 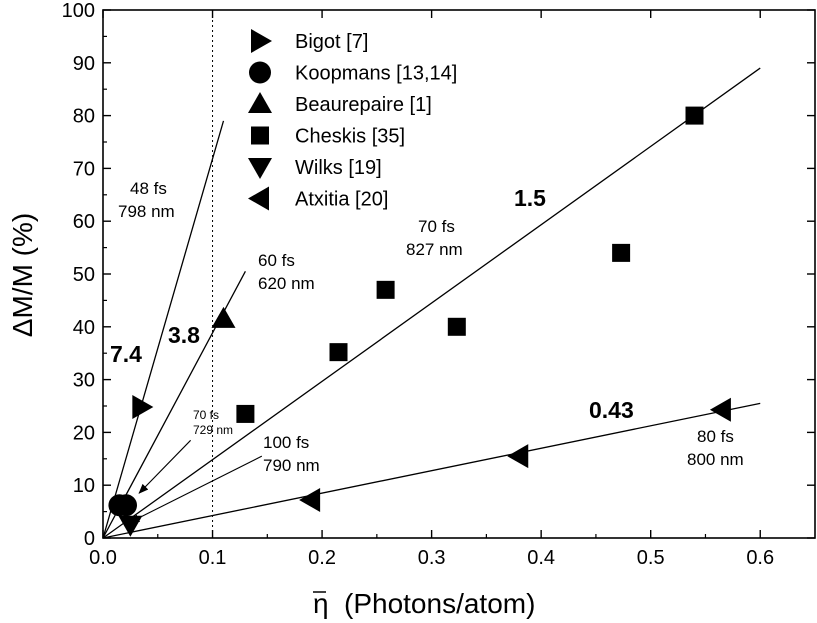 I want to click on annotation-duration: 48 fs, so click(x=148, y=188).